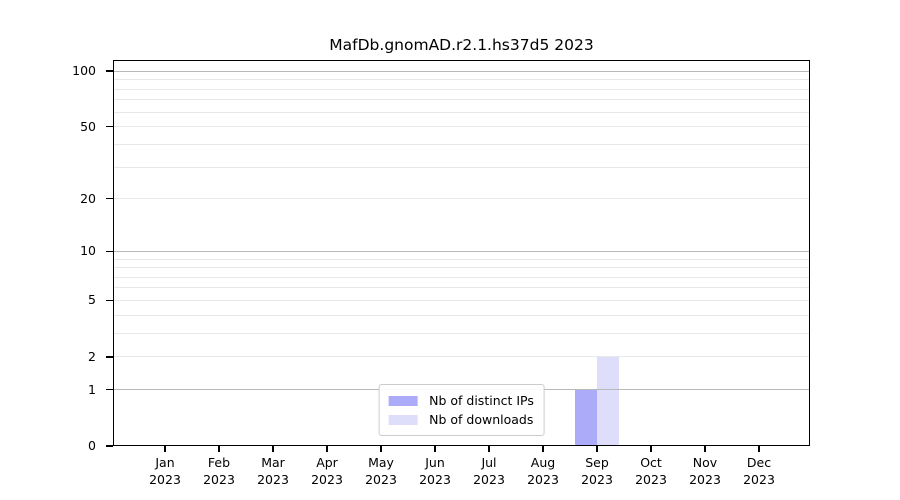  I want to click on bar-downloads, so click(608, 401).